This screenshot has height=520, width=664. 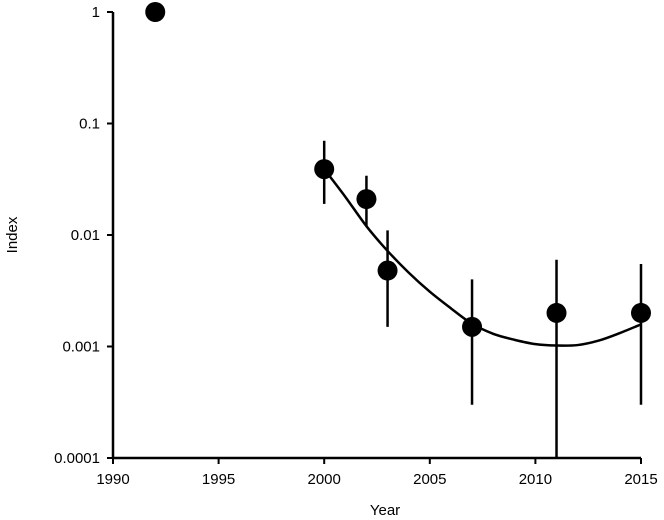 I want to click on y-axis-ticks: 0.0001 0.001 0.01 0.1 1, so click(x=83, y=235).